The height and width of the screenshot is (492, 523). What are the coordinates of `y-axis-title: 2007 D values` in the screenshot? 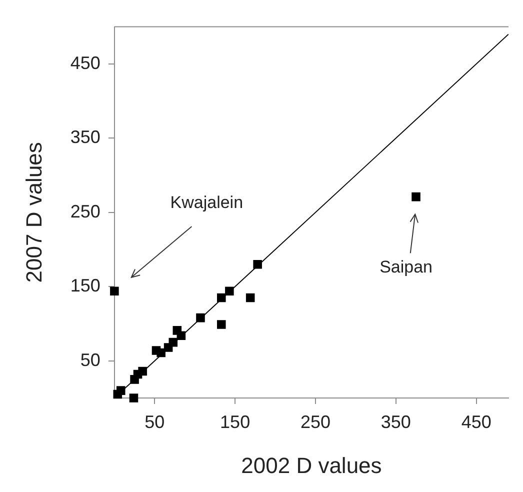 It's located at (33, 212).